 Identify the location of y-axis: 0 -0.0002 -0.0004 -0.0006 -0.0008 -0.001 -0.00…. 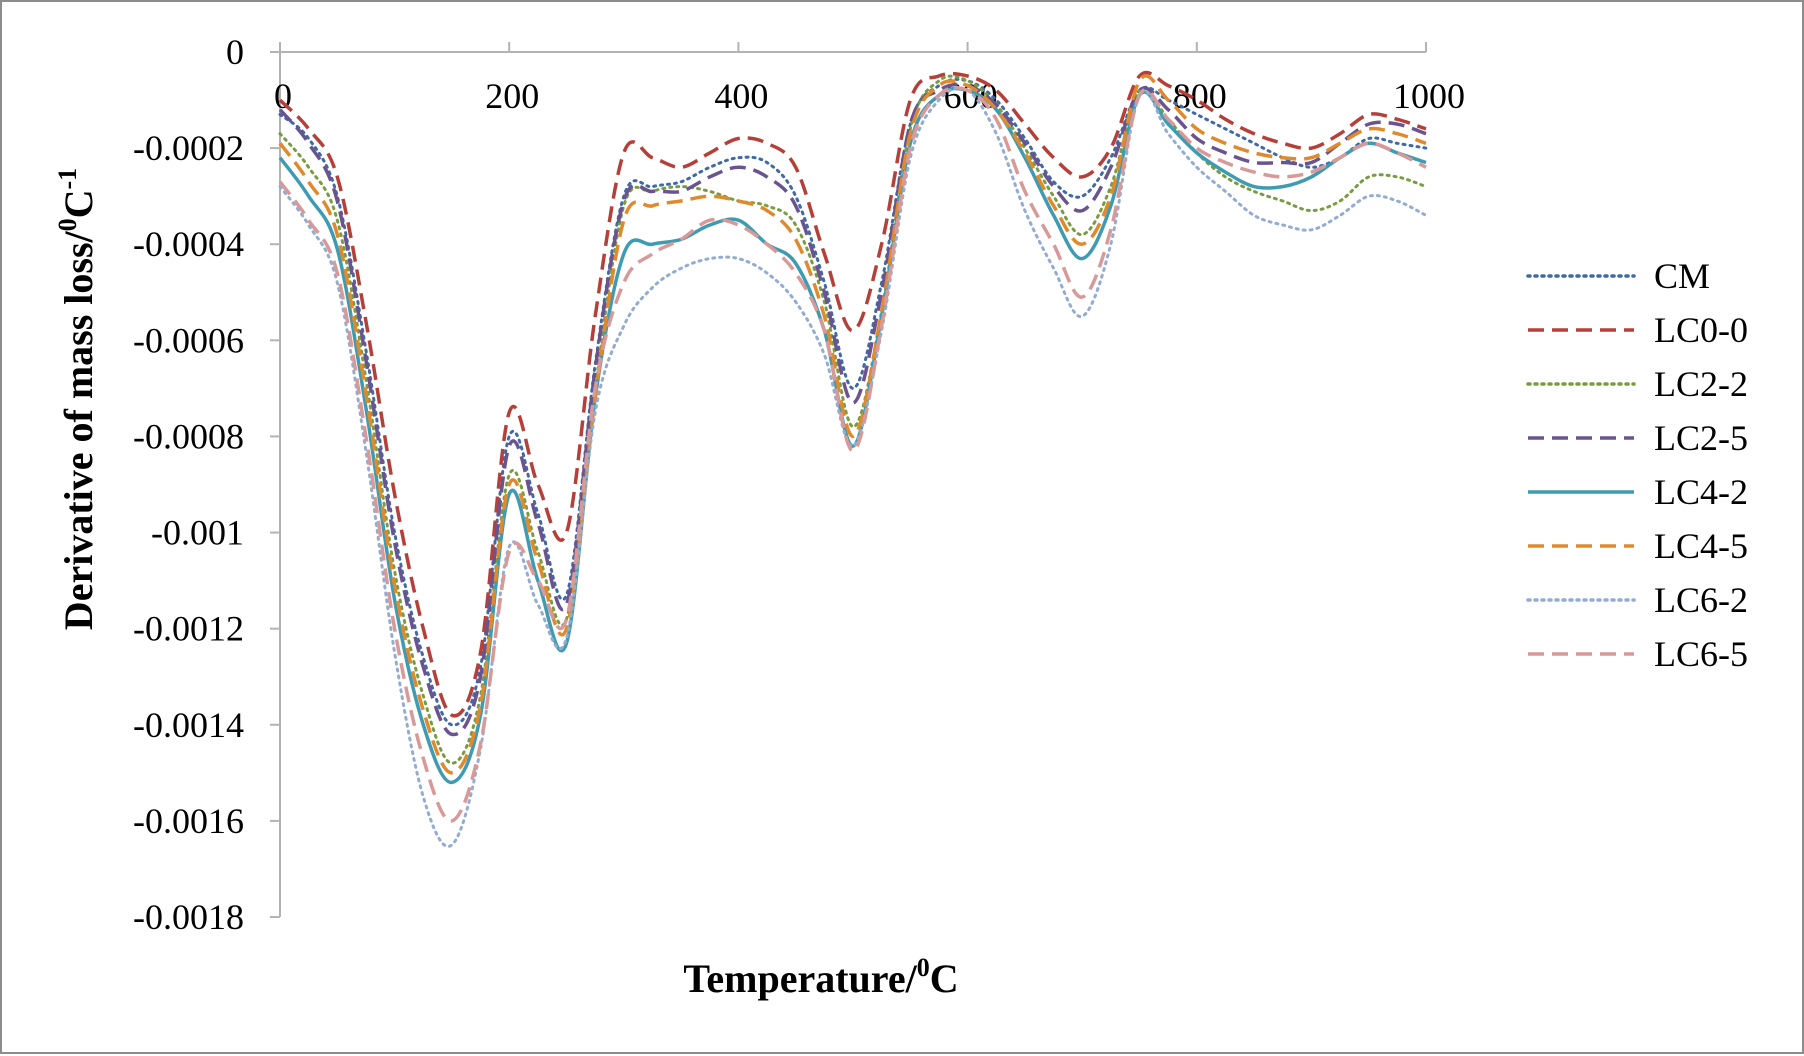
(207, 484).